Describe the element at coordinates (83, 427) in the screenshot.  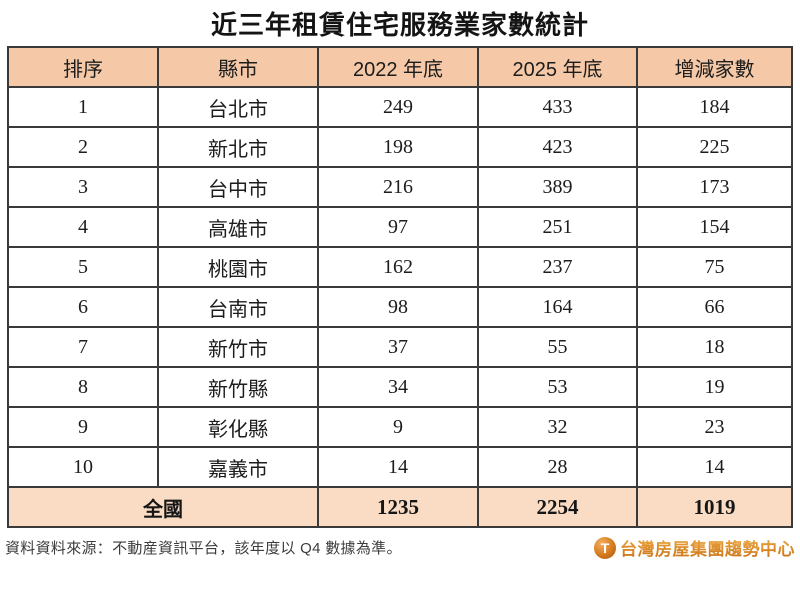
I see `cell-rank: 9` at that location.